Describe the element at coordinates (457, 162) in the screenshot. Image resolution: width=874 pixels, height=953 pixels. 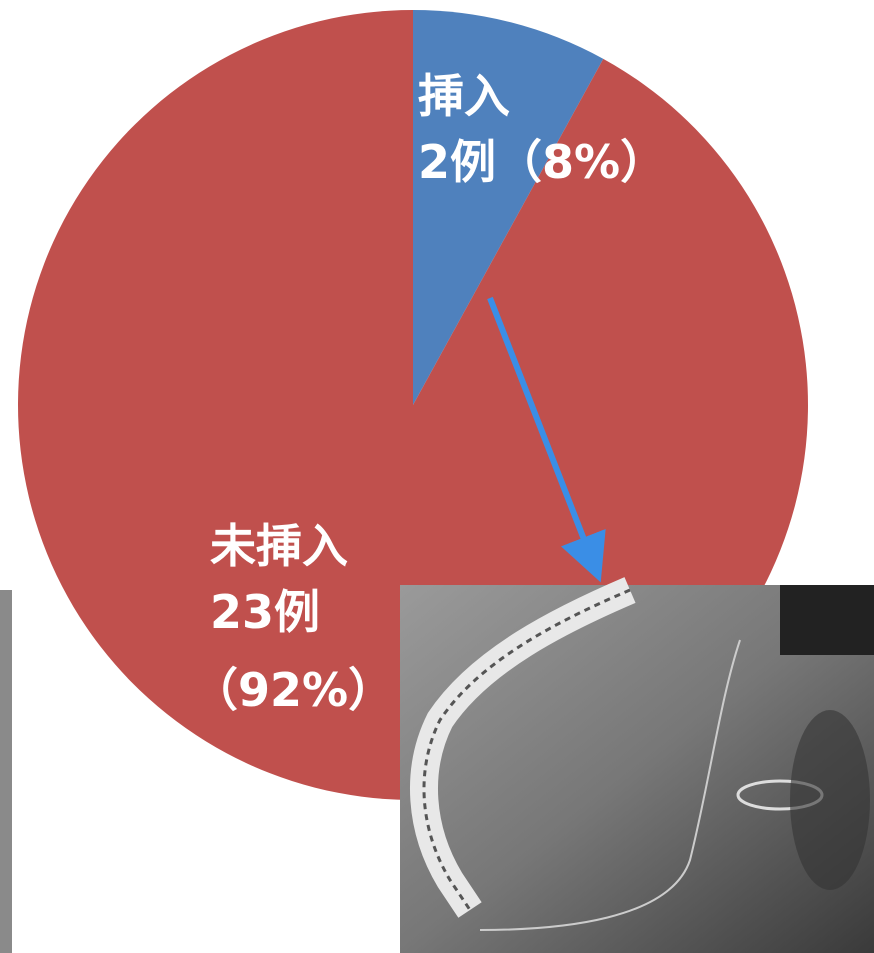
I see `value-label: 2例` at that location.